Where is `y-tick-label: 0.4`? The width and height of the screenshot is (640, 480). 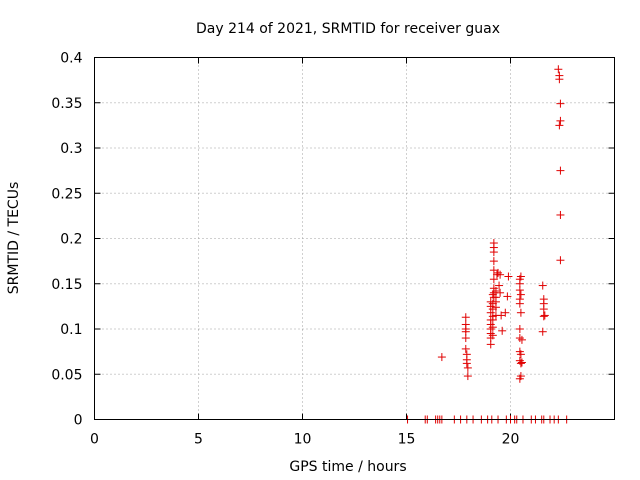
y-tick-label: 0.4 is located at coordinates (71, 59).